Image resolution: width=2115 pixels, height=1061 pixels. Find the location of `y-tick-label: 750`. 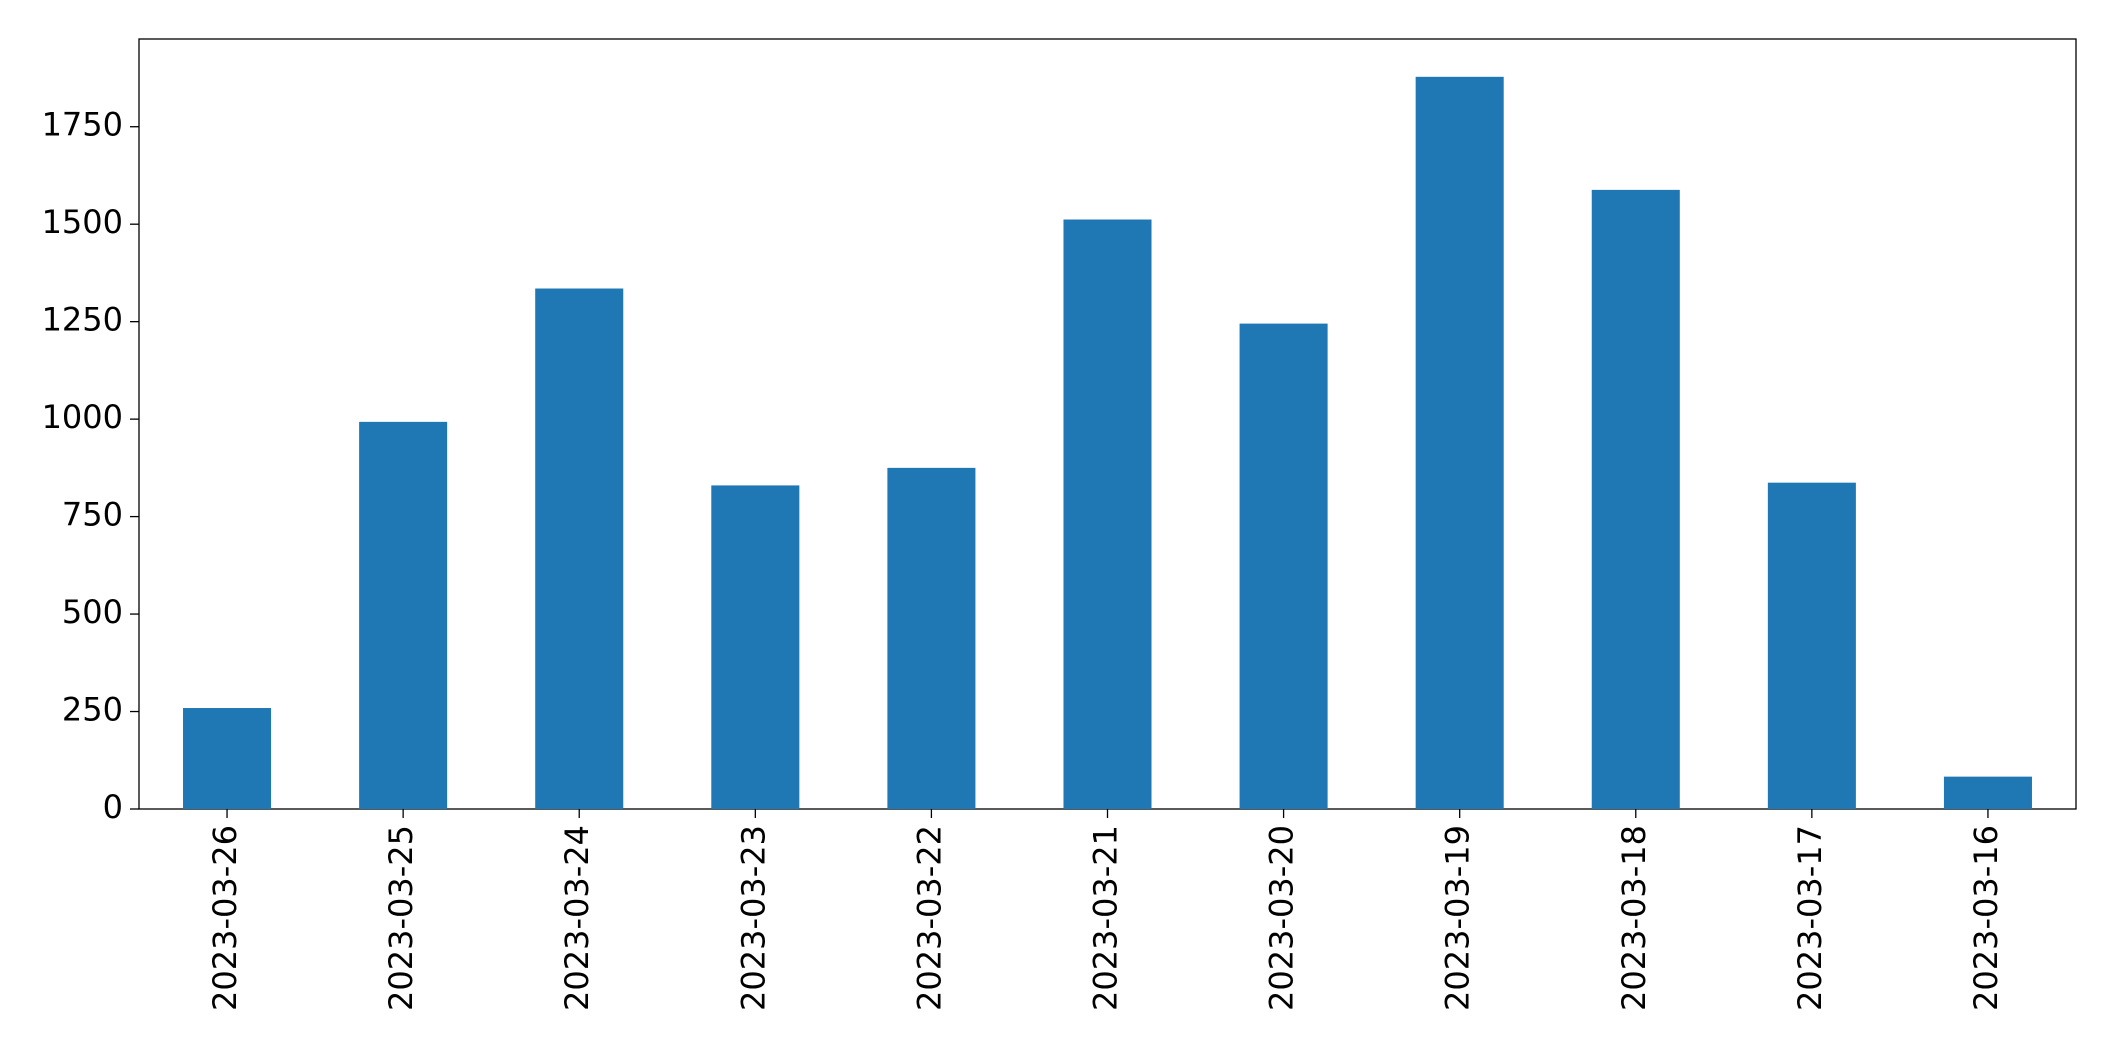

y-tick-label: 750 is located at coordinates (92, 515).